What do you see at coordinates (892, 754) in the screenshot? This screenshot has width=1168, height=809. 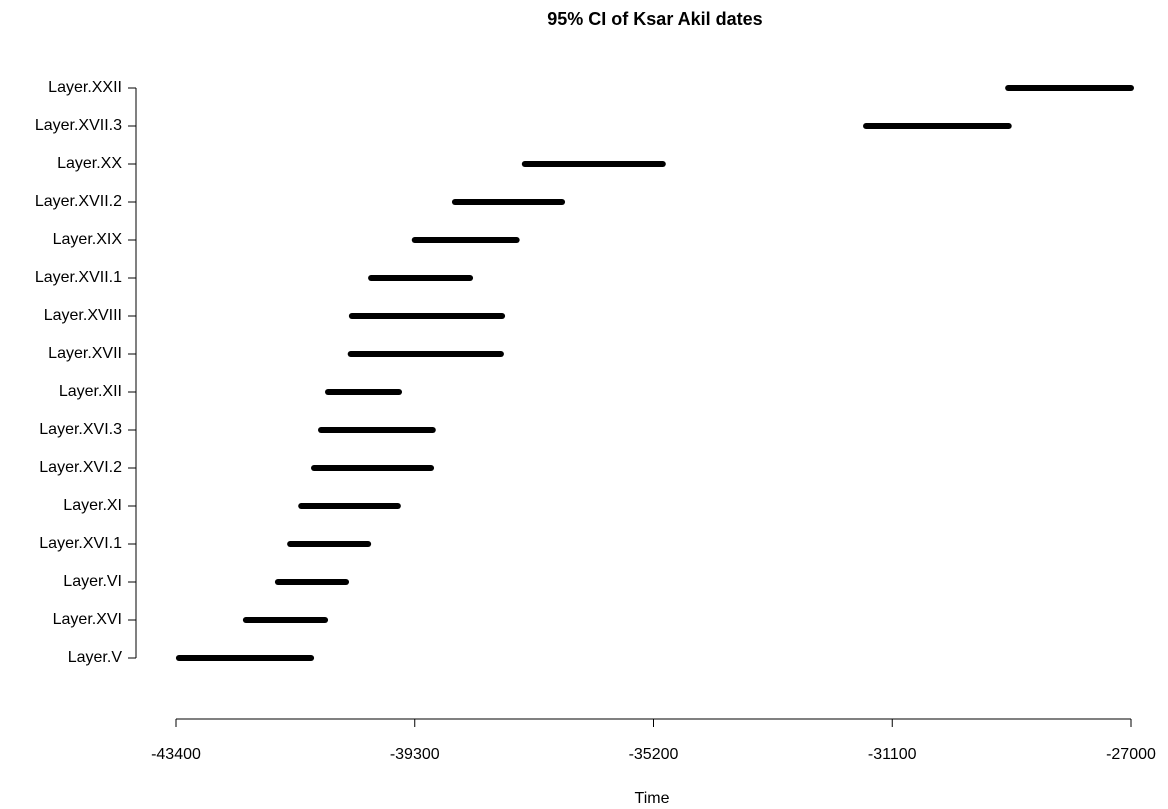 I see `x-tick-label: -31100` at bounding box center [892, 754].